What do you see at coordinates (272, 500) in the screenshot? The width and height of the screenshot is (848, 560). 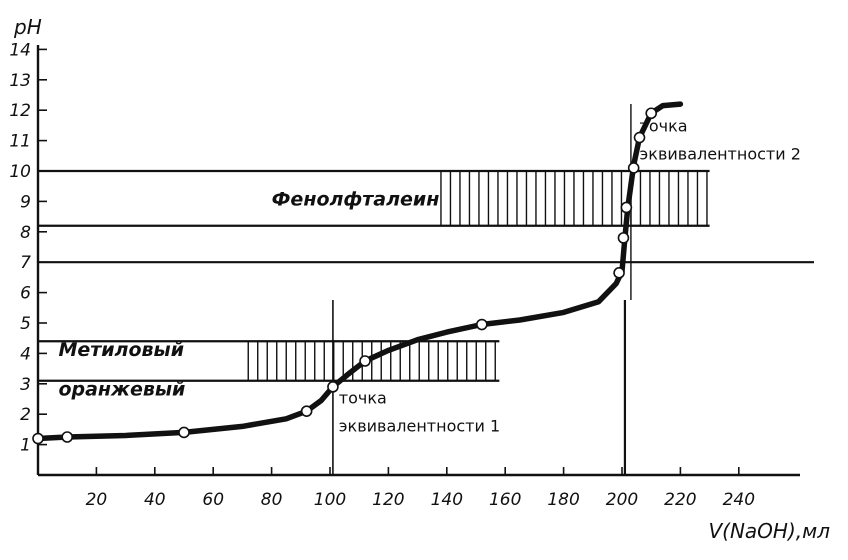 I see `x-tick-label: 80` at bounding box center [272, 500].